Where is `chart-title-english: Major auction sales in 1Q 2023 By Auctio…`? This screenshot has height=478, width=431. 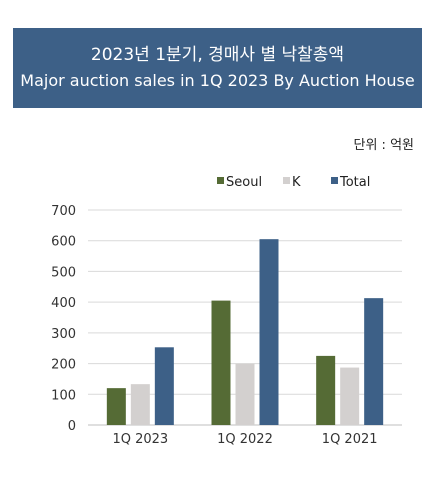 chart-title-english: Major auction sales in 1Q 2023 By Auctio… is located at coordinates (217, 80).